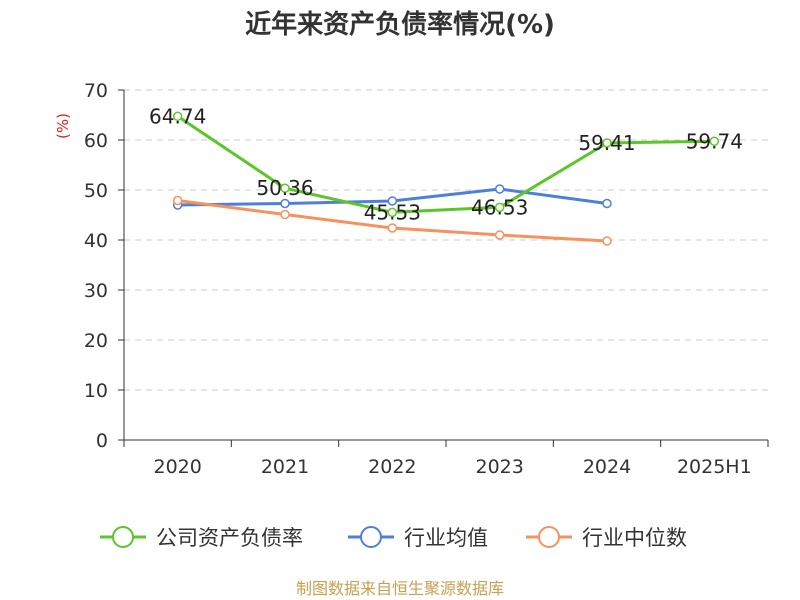  I want to click on x-tick-label: 2020, so click(177, 467).